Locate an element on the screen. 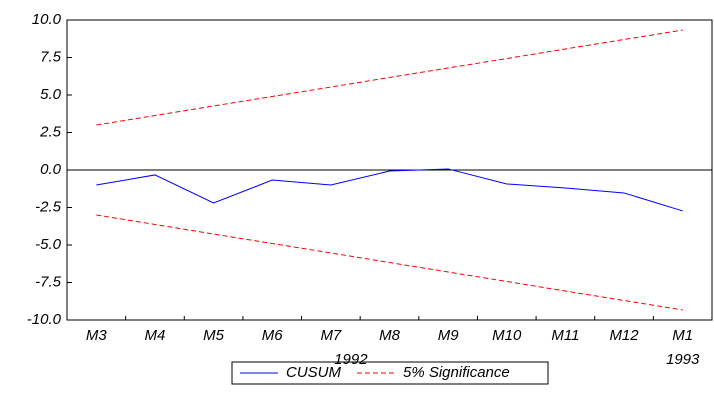  x-tick-label: M3 is located at coordinates (96, 335).